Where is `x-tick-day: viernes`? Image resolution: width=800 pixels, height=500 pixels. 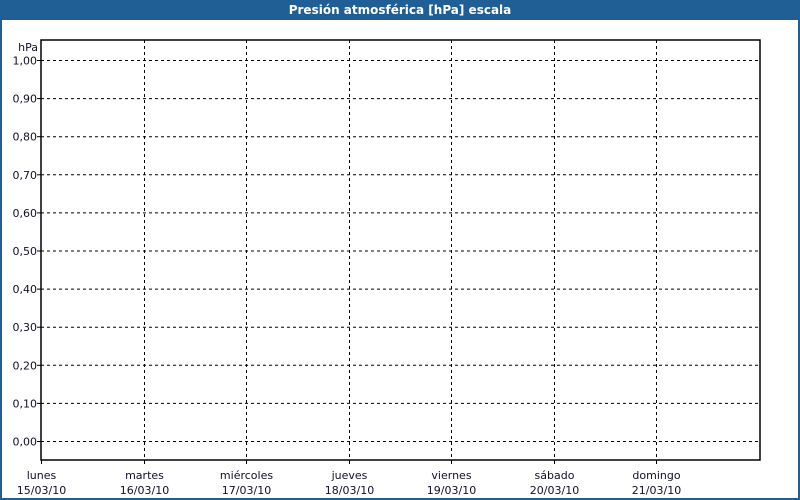
x-tick-day: viernes is located at coordinates (451, 475).